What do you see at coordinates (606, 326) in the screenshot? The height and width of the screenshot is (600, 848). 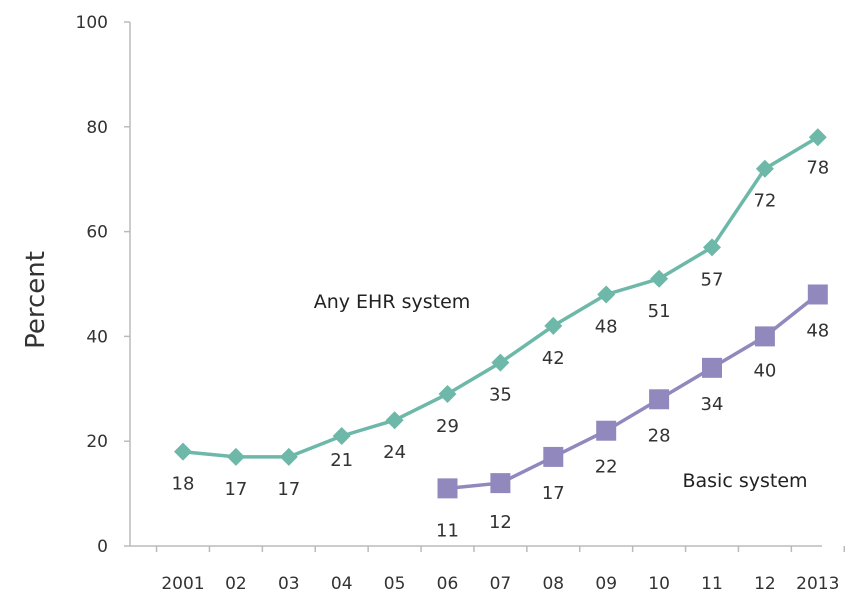 I see `data-label-any-ehr: 48` at bounding box center [606, 326].